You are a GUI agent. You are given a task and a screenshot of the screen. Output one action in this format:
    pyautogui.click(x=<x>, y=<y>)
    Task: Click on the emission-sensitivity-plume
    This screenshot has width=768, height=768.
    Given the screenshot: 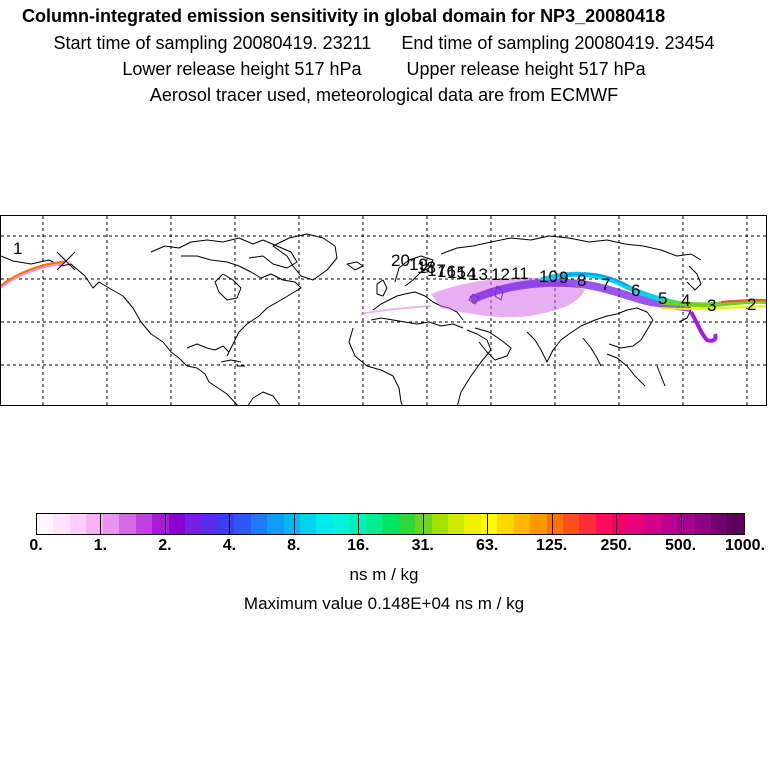 What is the action you would take?
    pyautogui.click(x=383, y=301)
    